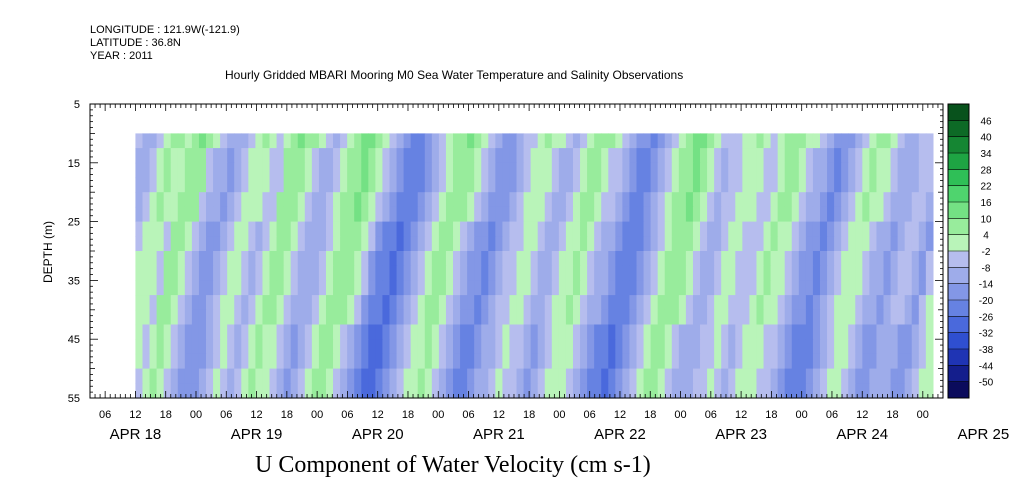 The width and height of the screenshot is (1009, 504). Describe the element at coordinates (983, 434) in the screenshot. I see `day-label: APR 25` at that location.